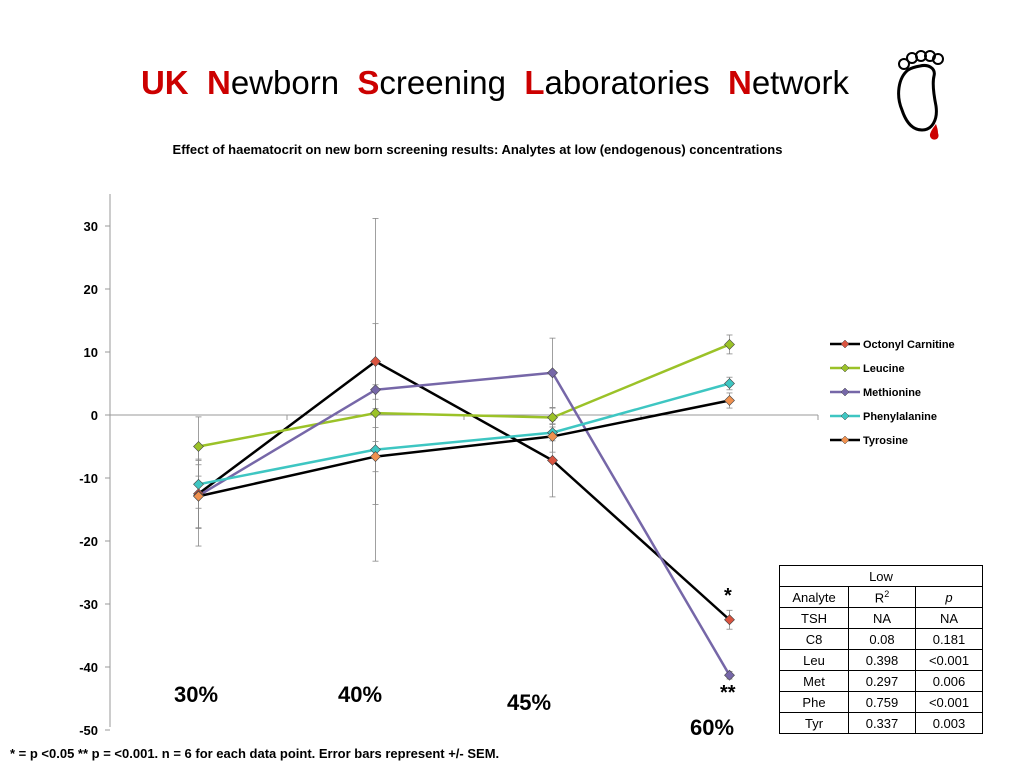 This screenshot has width=1024, height=768. I want to click on title-cap-n: N, so click(218, 82).